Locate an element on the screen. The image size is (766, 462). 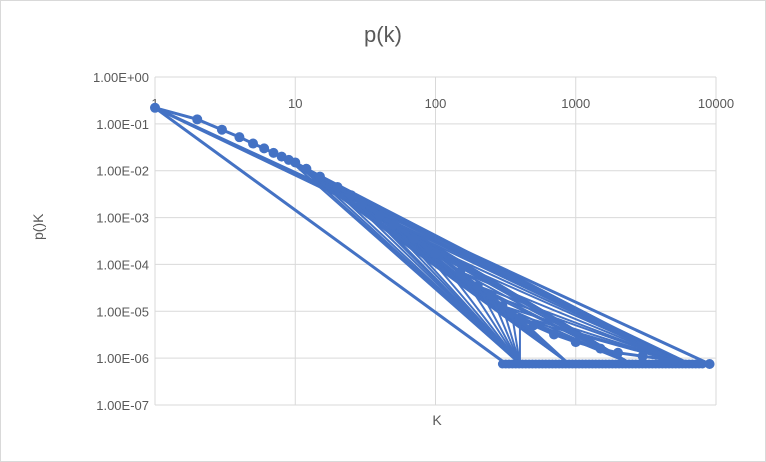
y-tick-label: 1.00E-04 is located at coordinates (122, 264).